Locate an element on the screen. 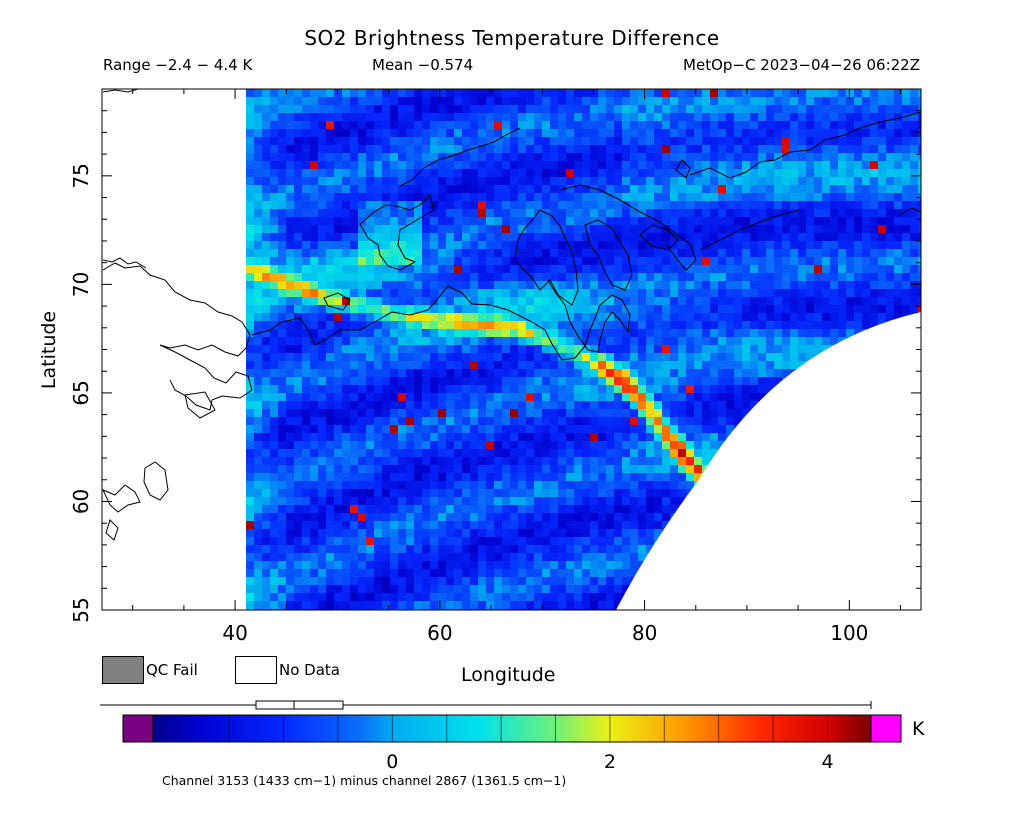  y-axis-label: Latitude is located at coordinates (49, 350).